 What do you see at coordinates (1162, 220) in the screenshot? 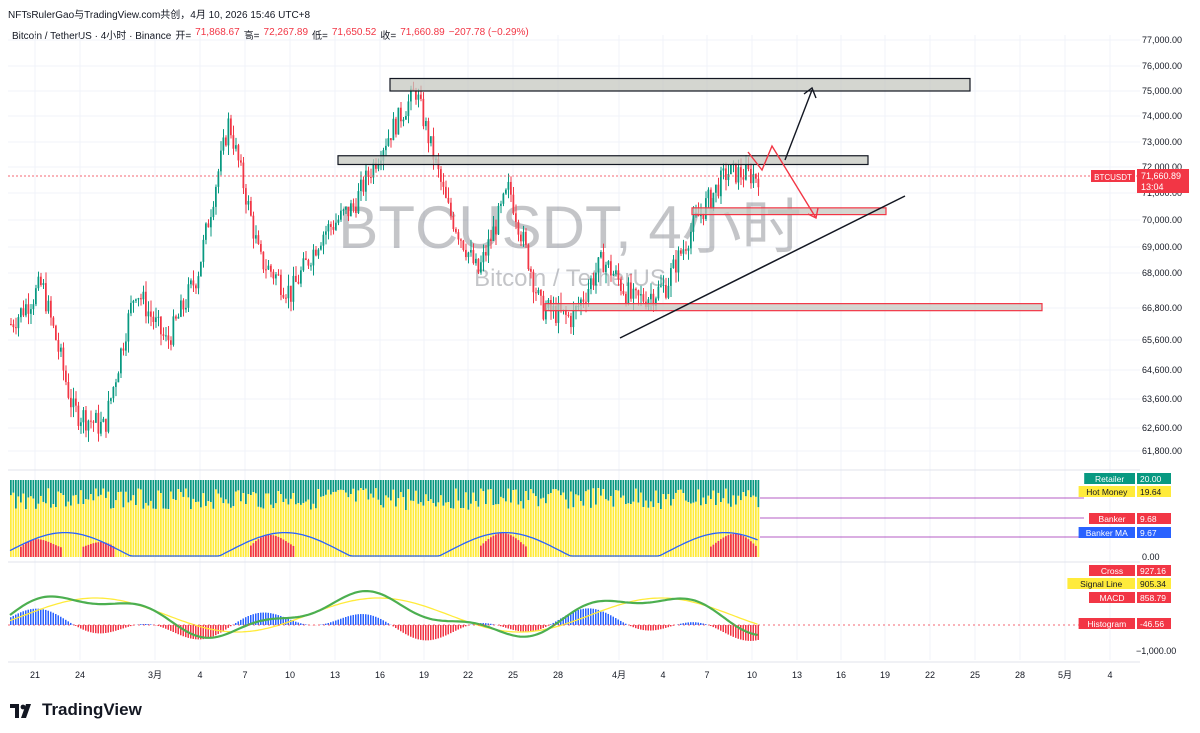
I see `price-tick-label: 70,000.00` at bounding box center [1162, 220].